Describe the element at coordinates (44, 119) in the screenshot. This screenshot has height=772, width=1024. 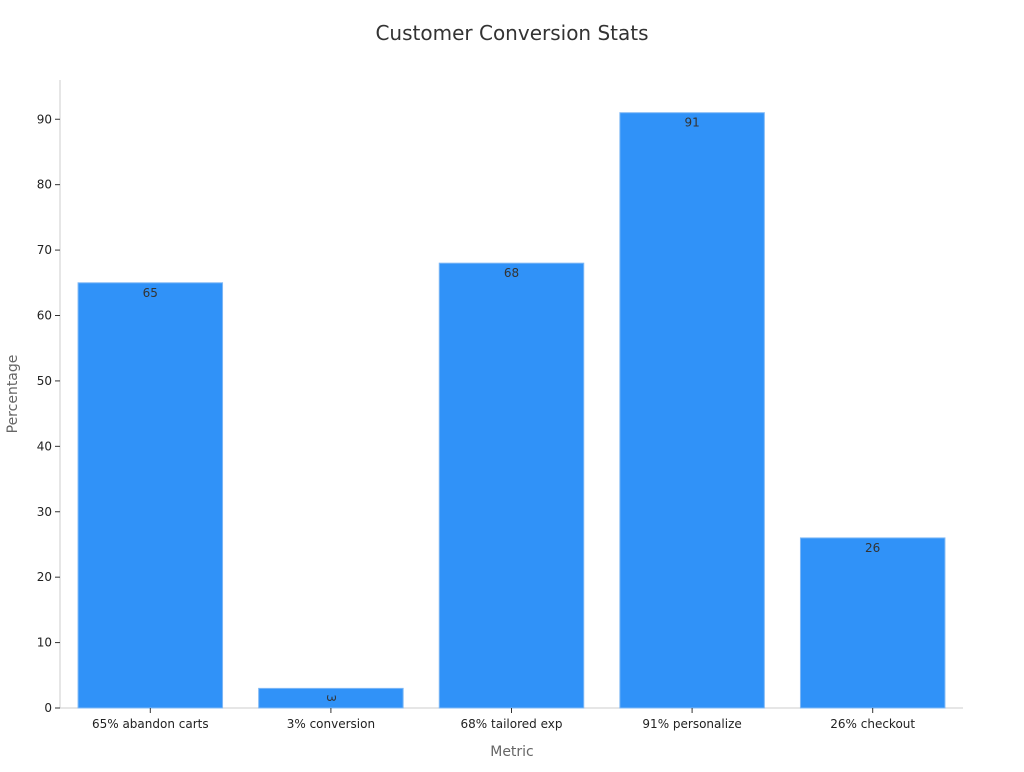
I see `y-tick-label: 90` at that location.